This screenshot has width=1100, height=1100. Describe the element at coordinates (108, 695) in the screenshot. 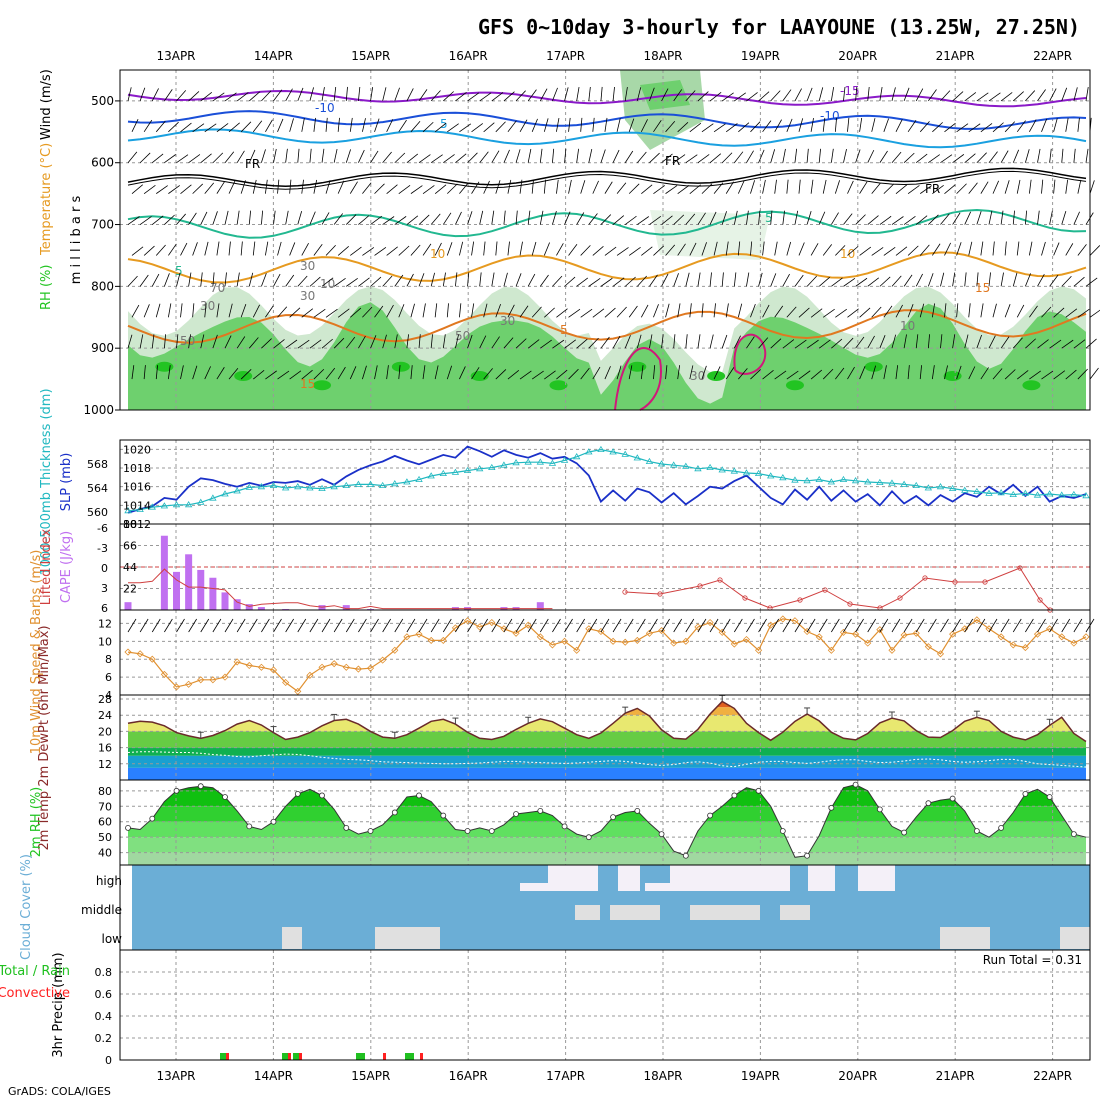

I see `wind-tick-0: 4` at that location.